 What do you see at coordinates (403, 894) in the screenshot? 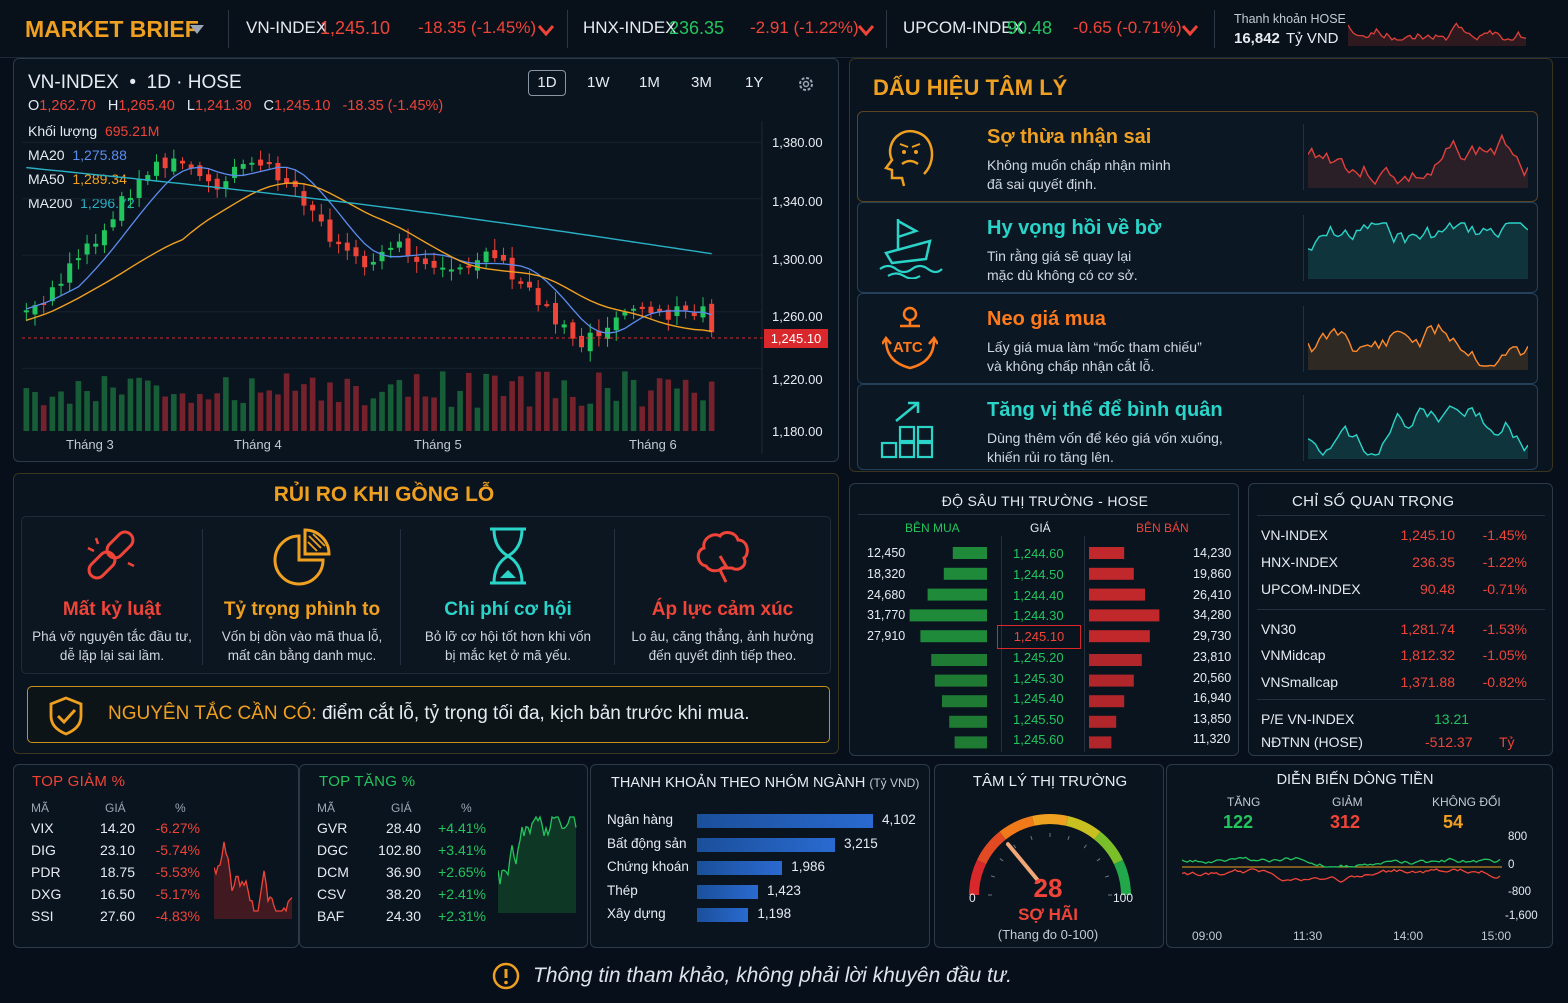
I see `price: 38.20` at bounding box center [403, 894].